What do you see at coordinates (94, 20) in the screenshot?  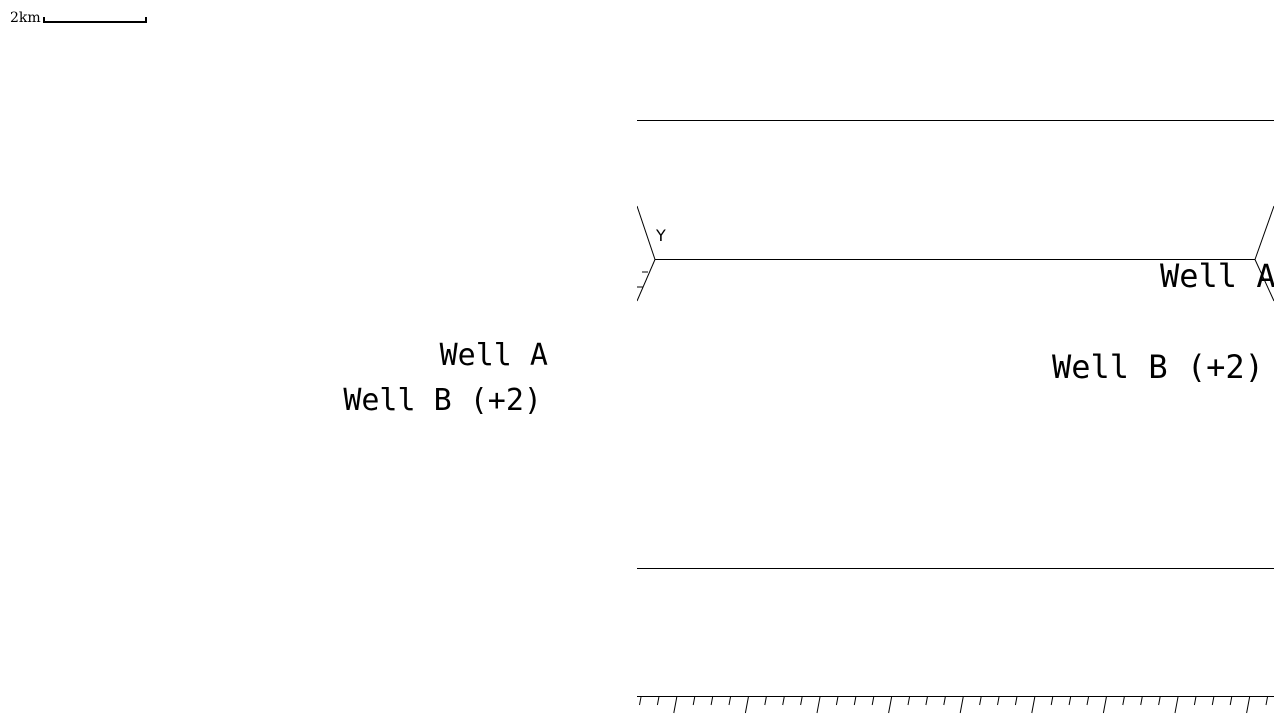 I see `scale-bar-line` at bounding box center [94, 20].